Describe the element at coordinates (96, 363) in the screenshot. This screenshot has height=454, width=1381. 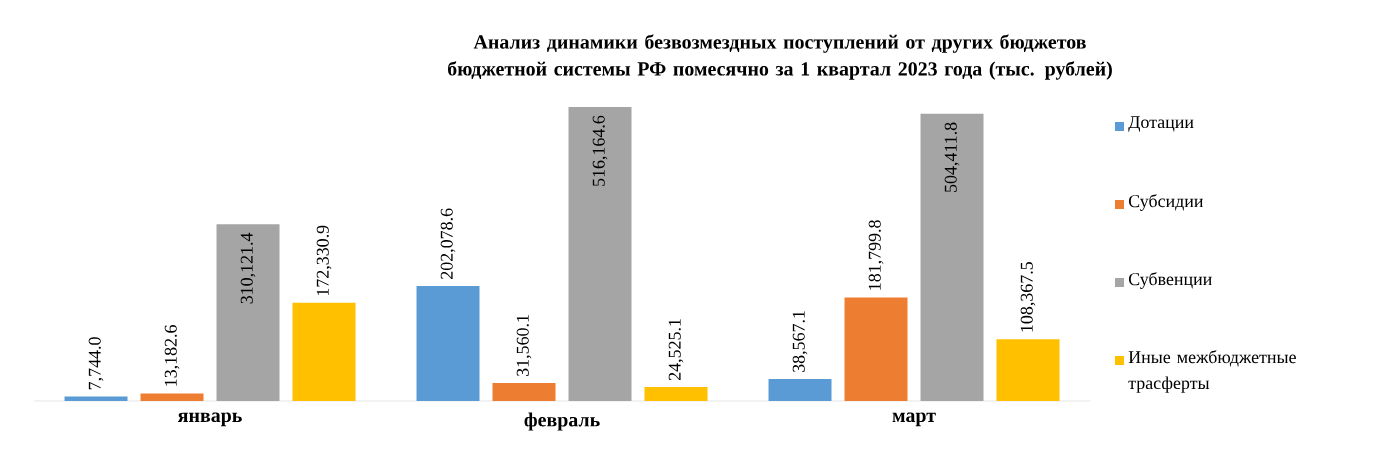
I see `data-label: 7,744.0` at that location.